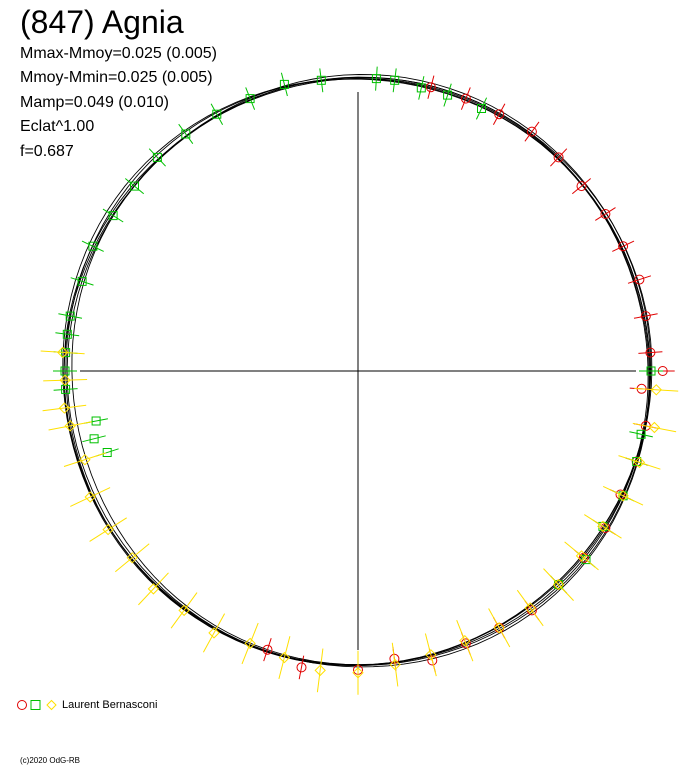  I want to click on chart-title: (847) Agnia, so click(102, 22).